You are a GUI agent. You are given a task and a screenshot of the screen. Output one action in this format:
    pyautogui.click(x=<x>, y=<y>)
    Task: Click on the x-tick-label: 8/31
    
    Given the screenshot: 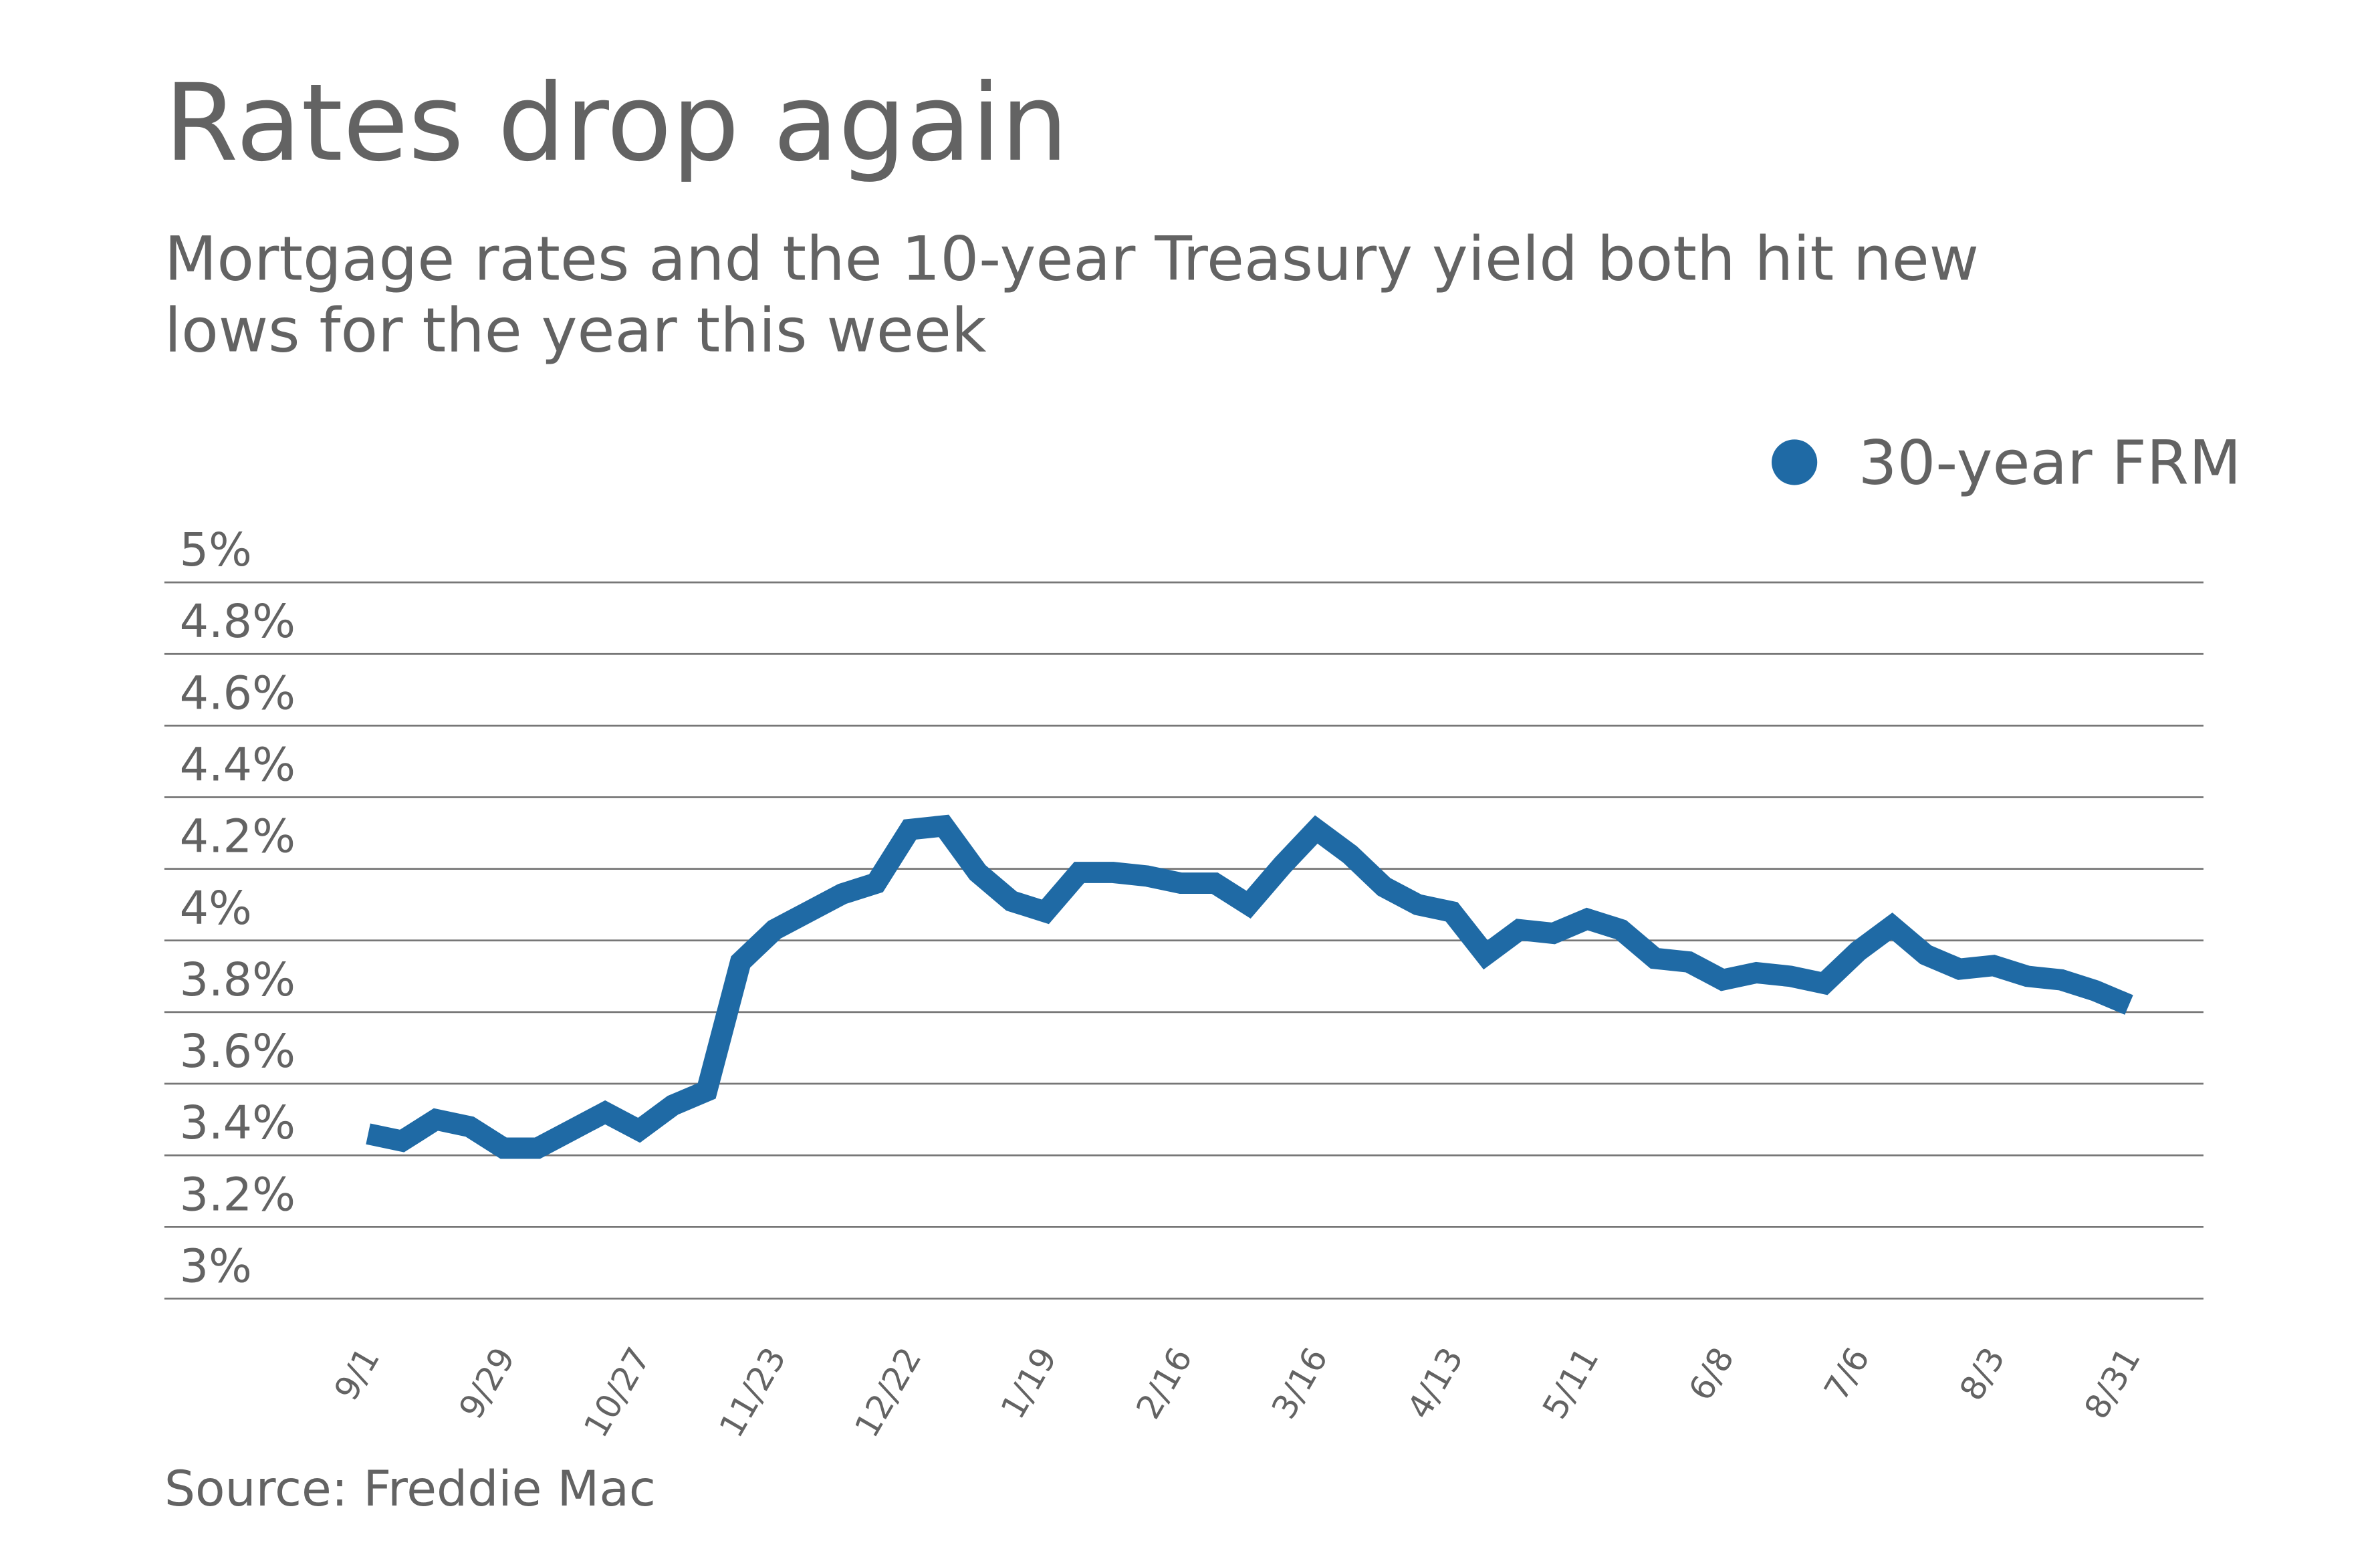 What is the action you would take?
    pyautogui.click(x=2112, y=1383)
    